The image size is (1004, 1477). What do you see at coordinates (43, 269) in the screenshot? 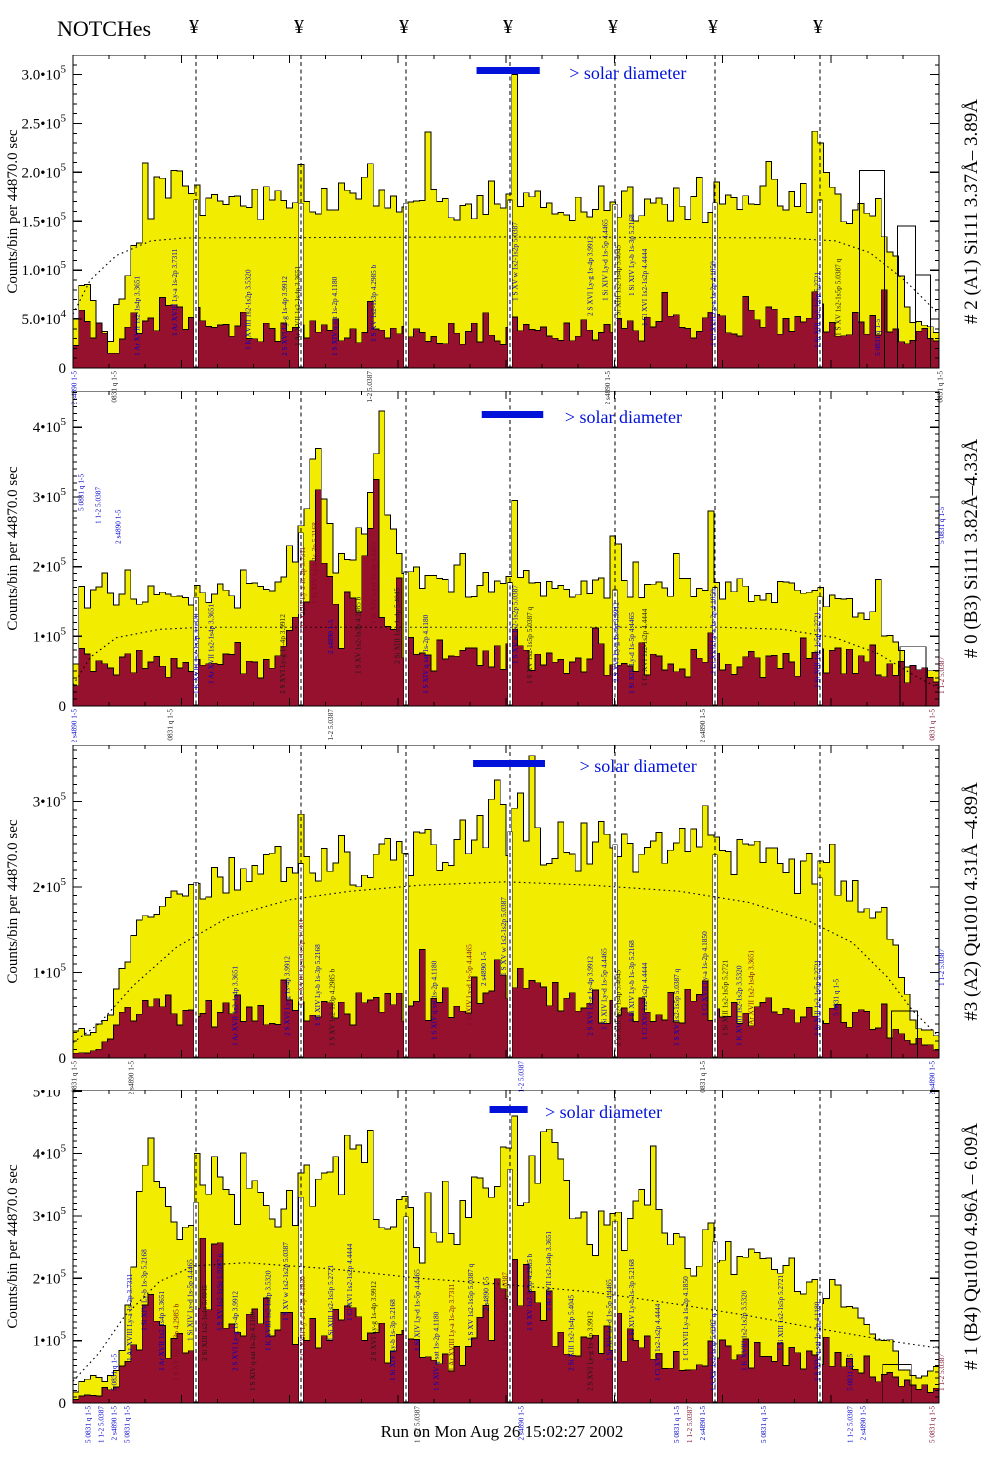
I see `y-axis-tick-label: 1.0•105` at bounding box center [43, 269].